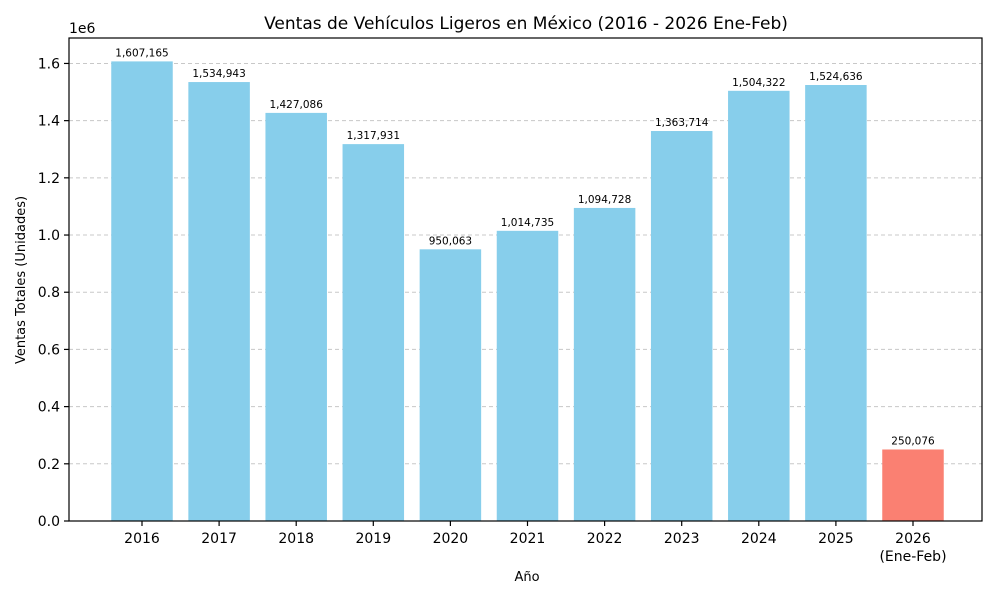 The width and height of the screenshot is (1000, 604). I want to click on x-axis-label: Año, so click(526, 577).